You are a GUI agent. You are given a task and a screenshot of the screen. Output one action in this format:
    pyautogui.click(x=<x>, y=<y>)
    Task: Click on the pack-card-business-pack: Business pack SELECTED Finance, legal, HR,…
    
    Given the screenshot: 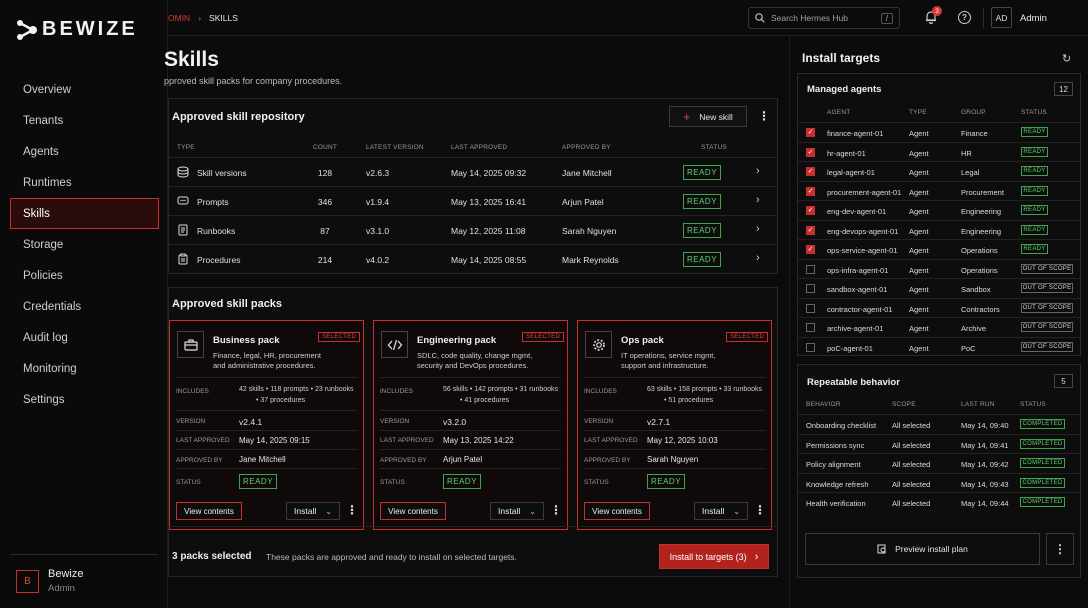 What is the action you would take?
    pyautogui.click(x=266, y=425)
    